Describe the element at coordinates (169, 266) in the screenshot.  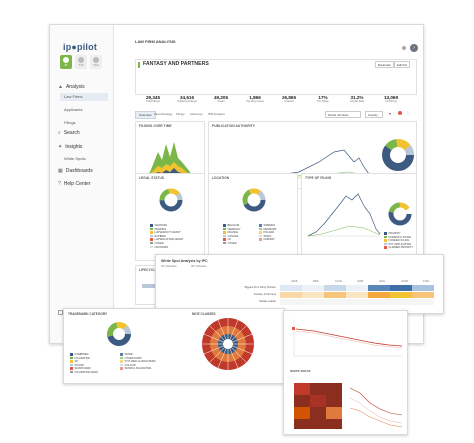
I see `white-spot-subtitle-a: IPC Subclass` at that location.